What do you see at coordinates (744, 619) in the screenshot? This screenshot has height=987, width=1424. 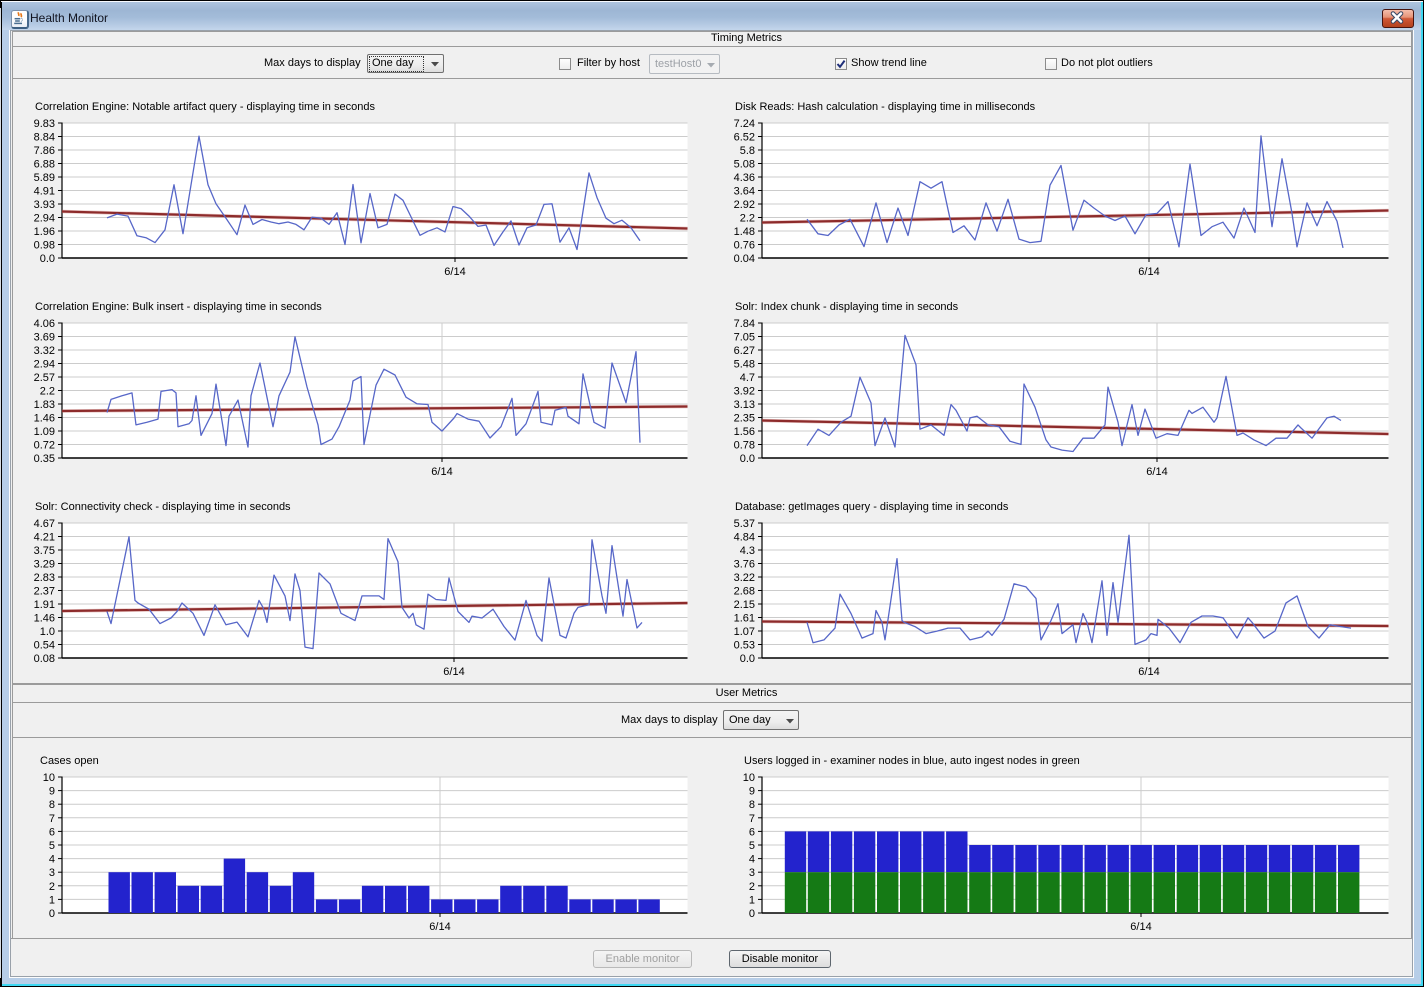 I see `svg-text: 1.61` at bounding box center [744, 619].